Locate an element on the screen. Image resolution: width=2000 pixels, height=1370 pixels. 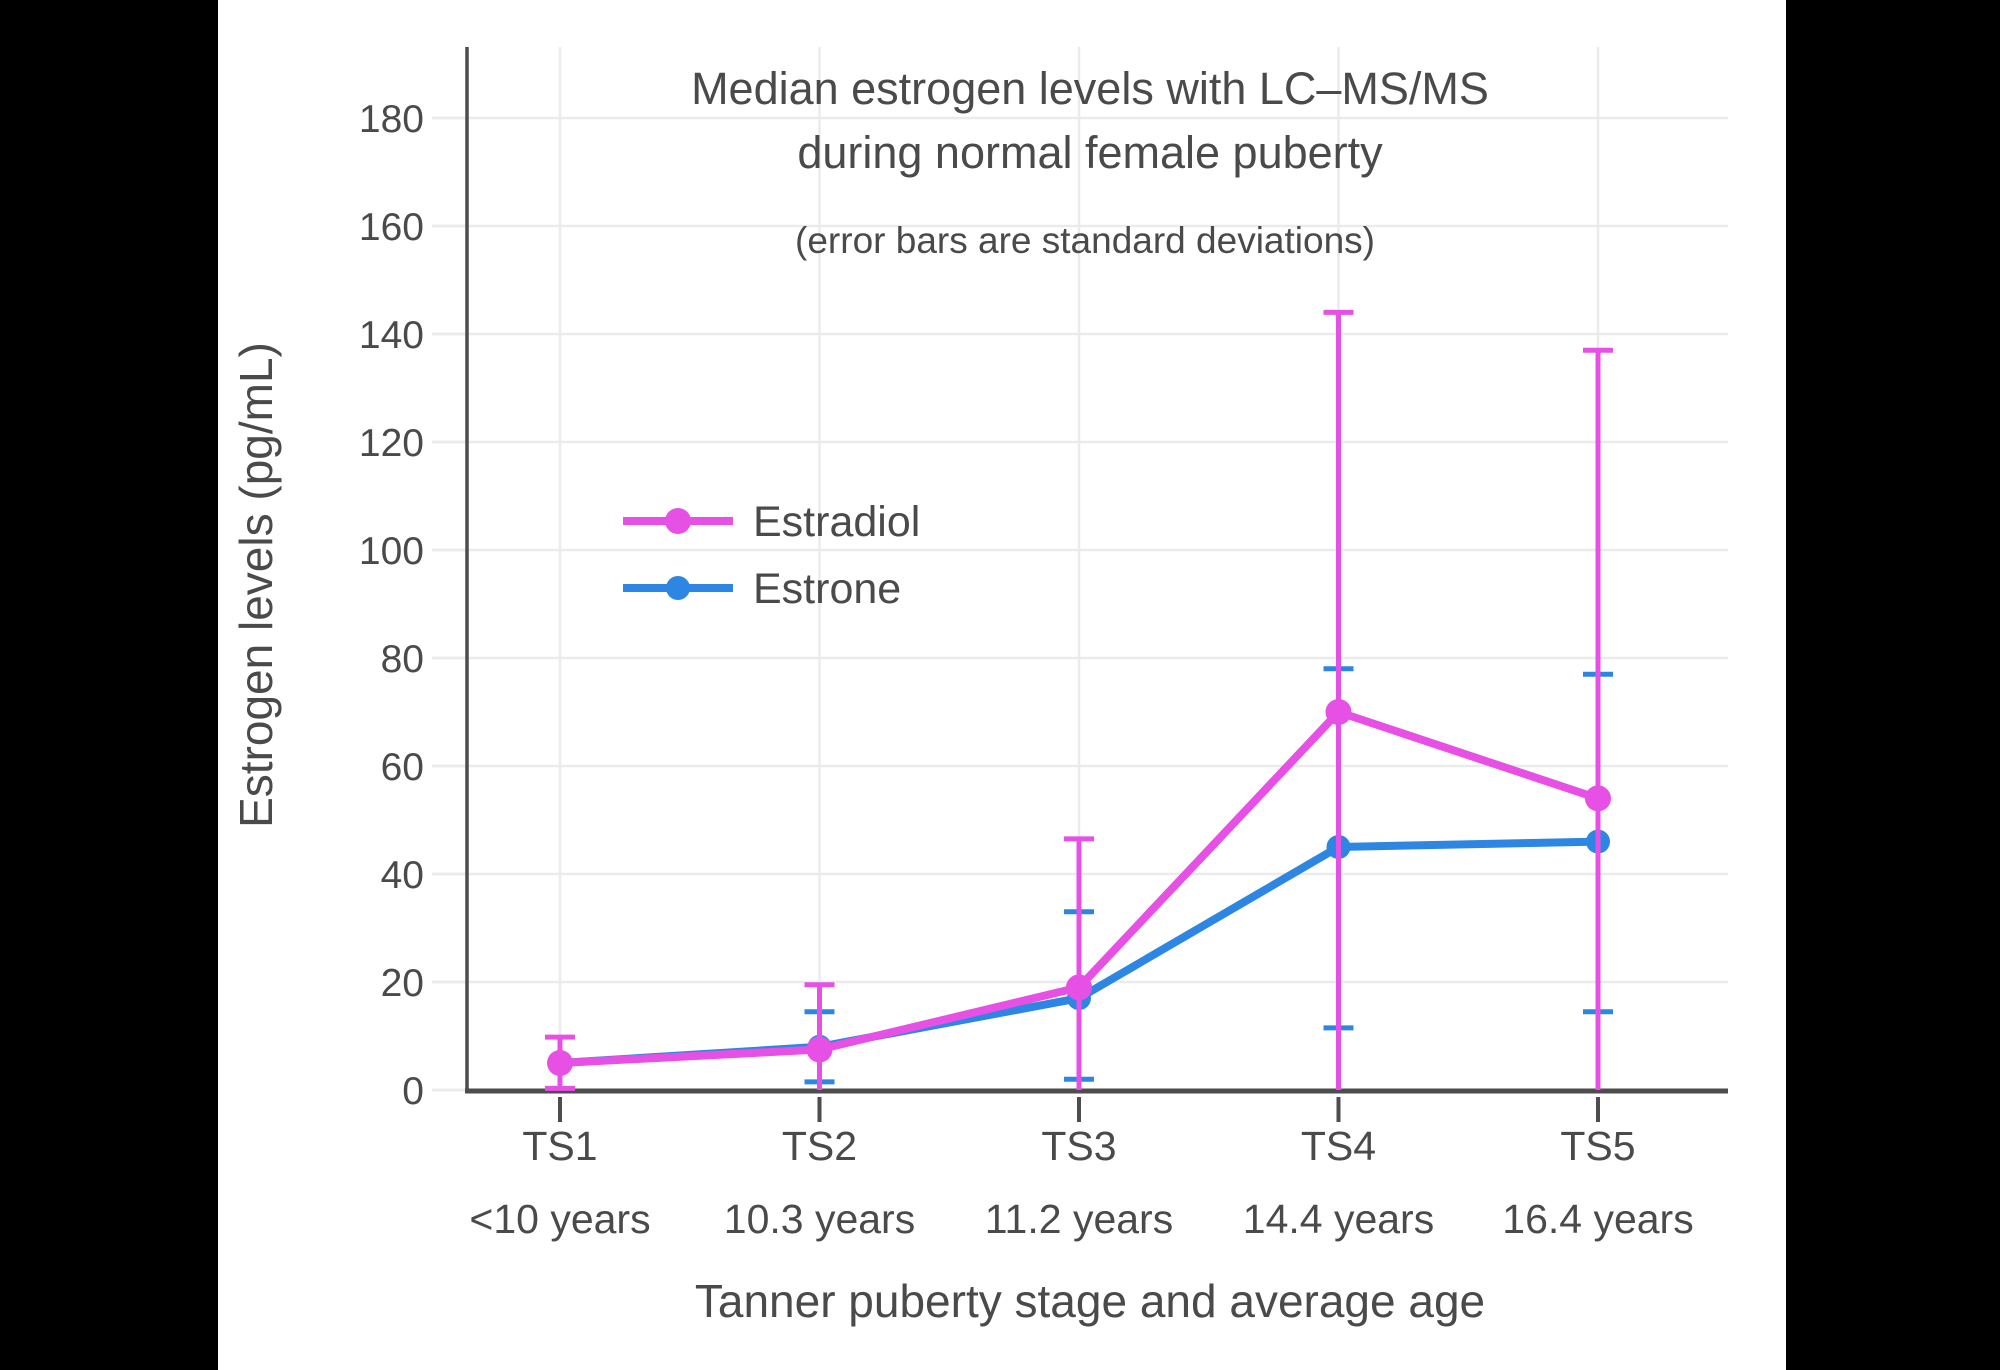
ytick-label-120: 120 is located at coordinates (391, 443).